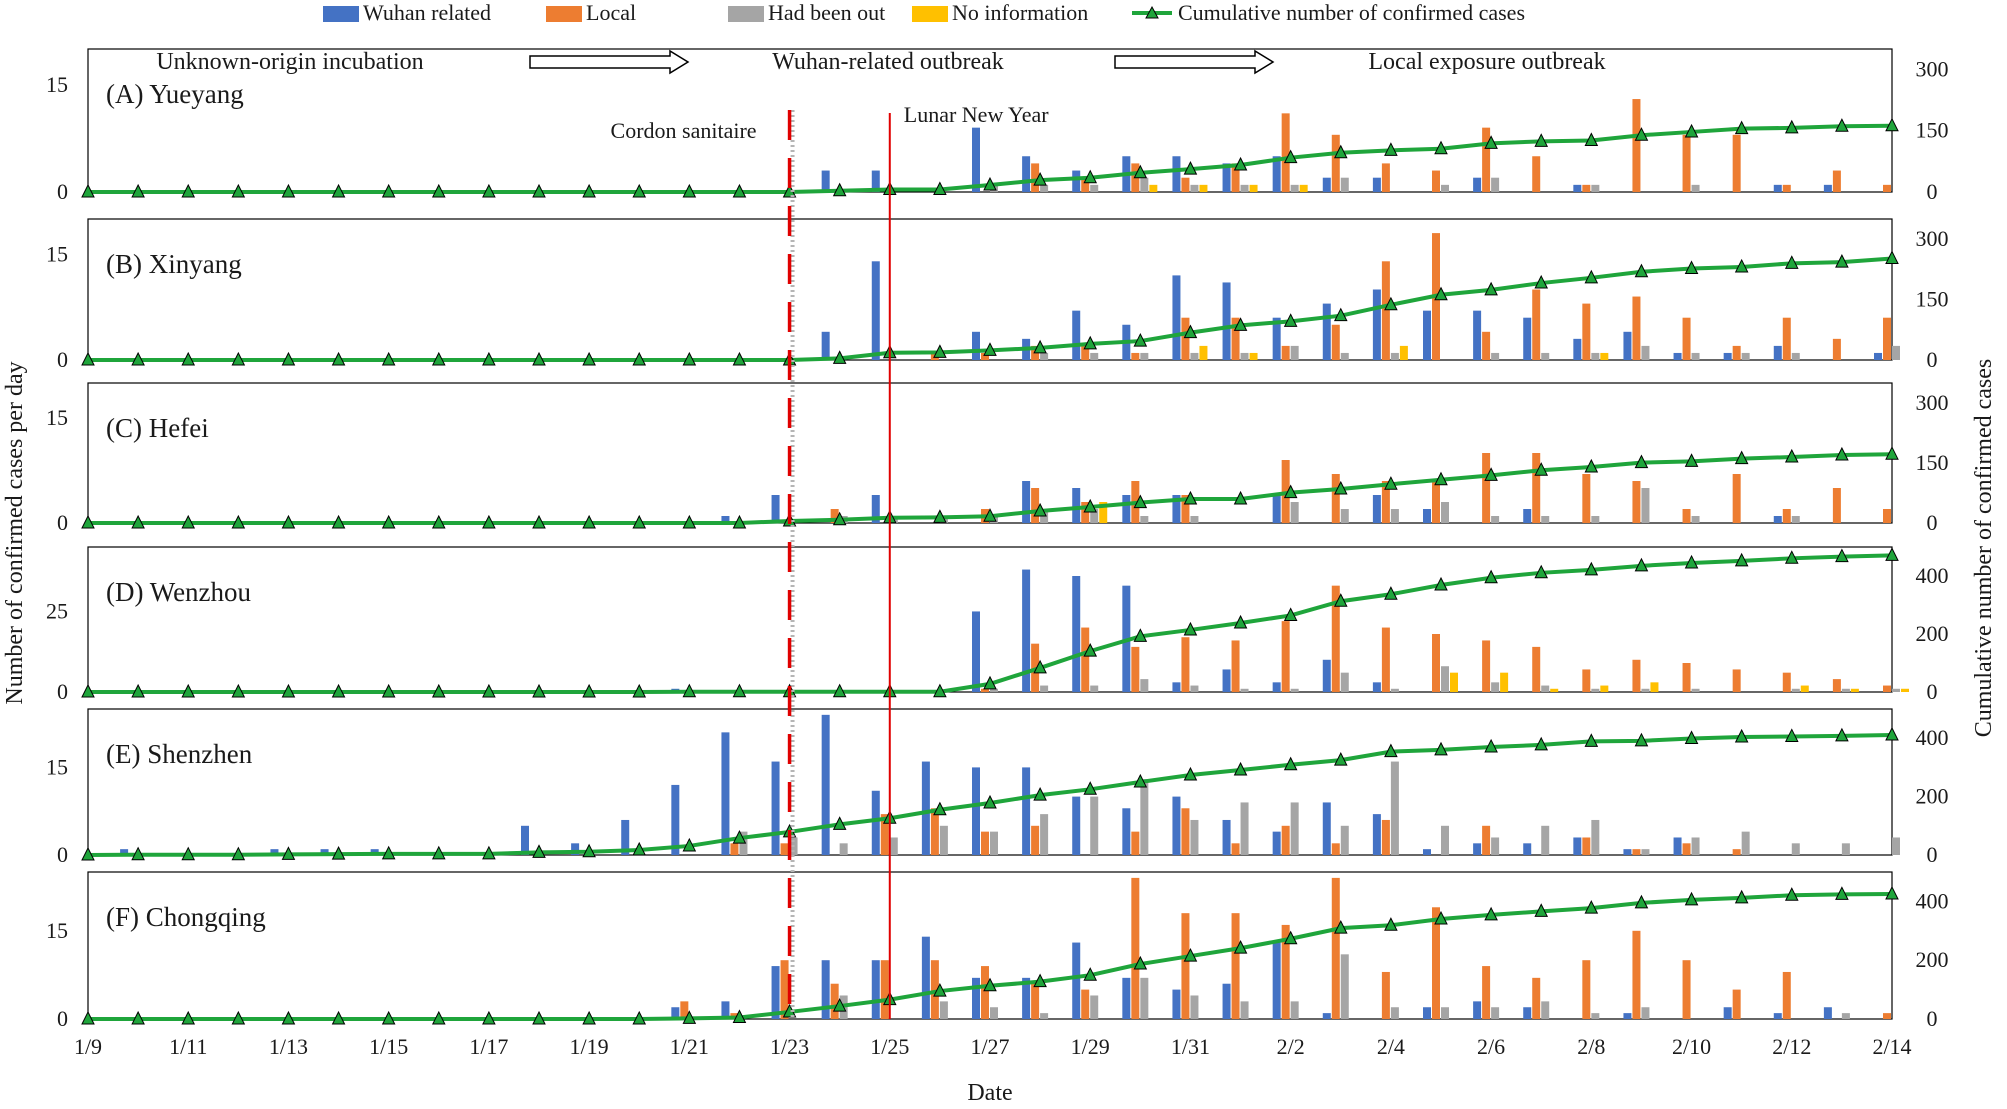 Image resolution: width=2007 pixels, height=1109 pixels. I want to click on right-tick-label-a-yueyang: 0, so click(1932, 191).